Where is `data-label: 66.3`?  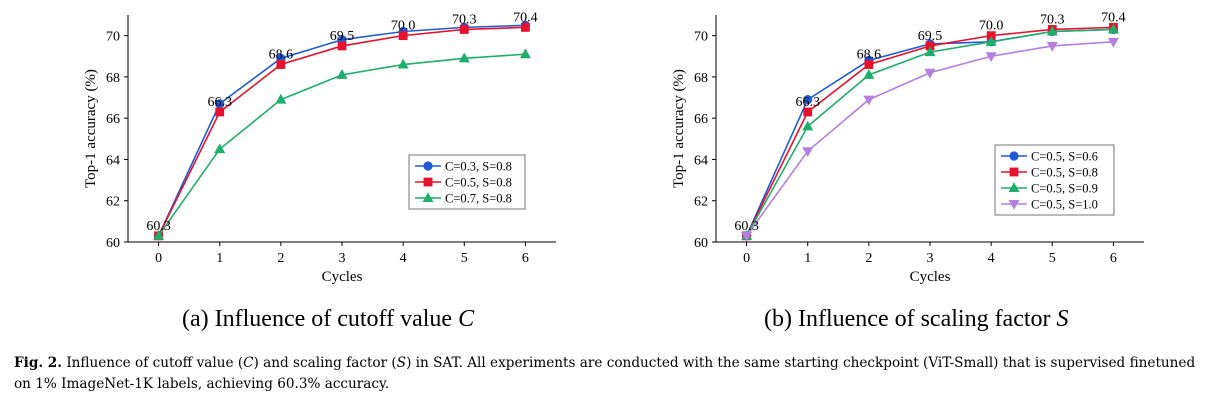
data-label: 66.3 is located at coordinates (219, 102).